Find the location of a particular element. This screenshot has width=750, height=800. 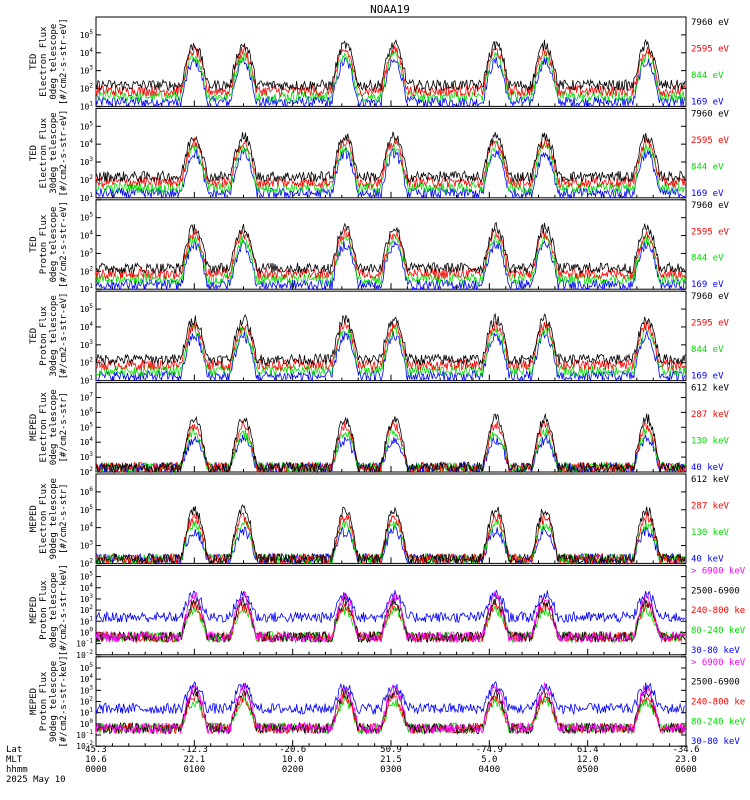

legend-ted-p-0-1: 2595 eV is located at coordinates (710, 232).